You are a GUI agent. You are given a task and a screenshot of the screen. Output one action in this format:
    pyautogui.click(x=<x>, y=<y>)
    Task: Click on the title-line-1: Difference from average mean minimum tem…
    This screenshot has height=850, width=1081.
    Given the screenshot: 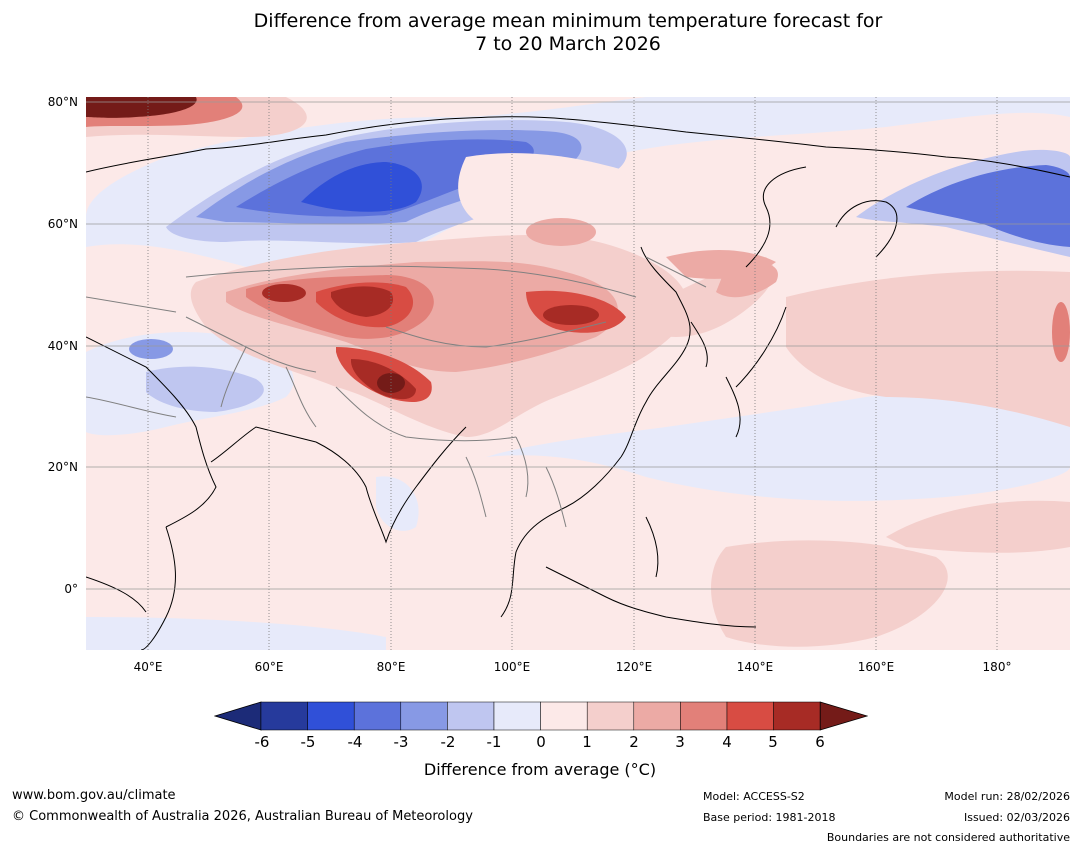 What is the action you would take?
    pyautogui.click(x=568, y=21)
    